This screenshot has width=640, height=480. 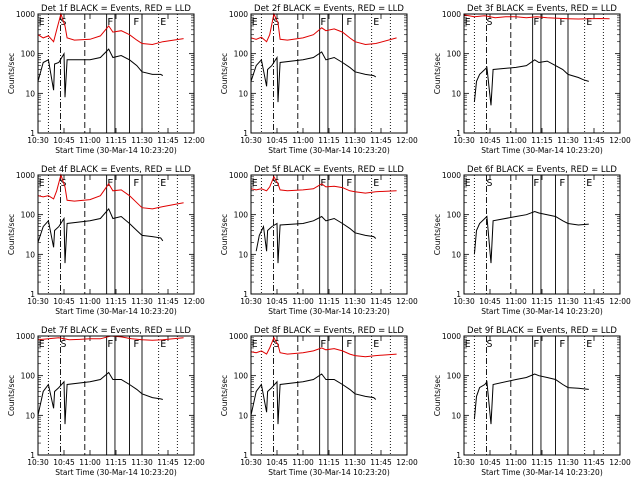 I want to click on y-tick-label: 10, so click(x=30, y=415).